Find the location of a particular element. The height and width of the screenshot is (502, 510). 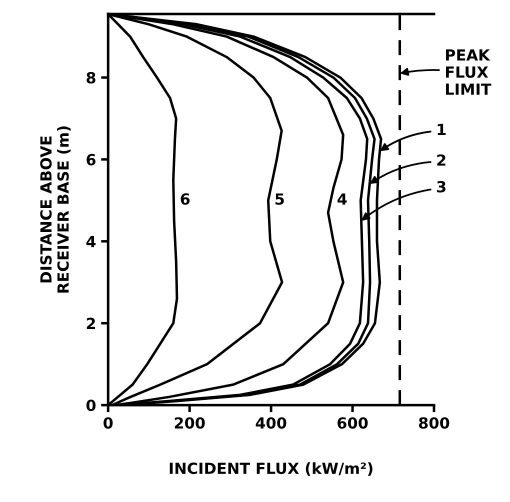

series-label: 6 is located at coordinates (185, 199).